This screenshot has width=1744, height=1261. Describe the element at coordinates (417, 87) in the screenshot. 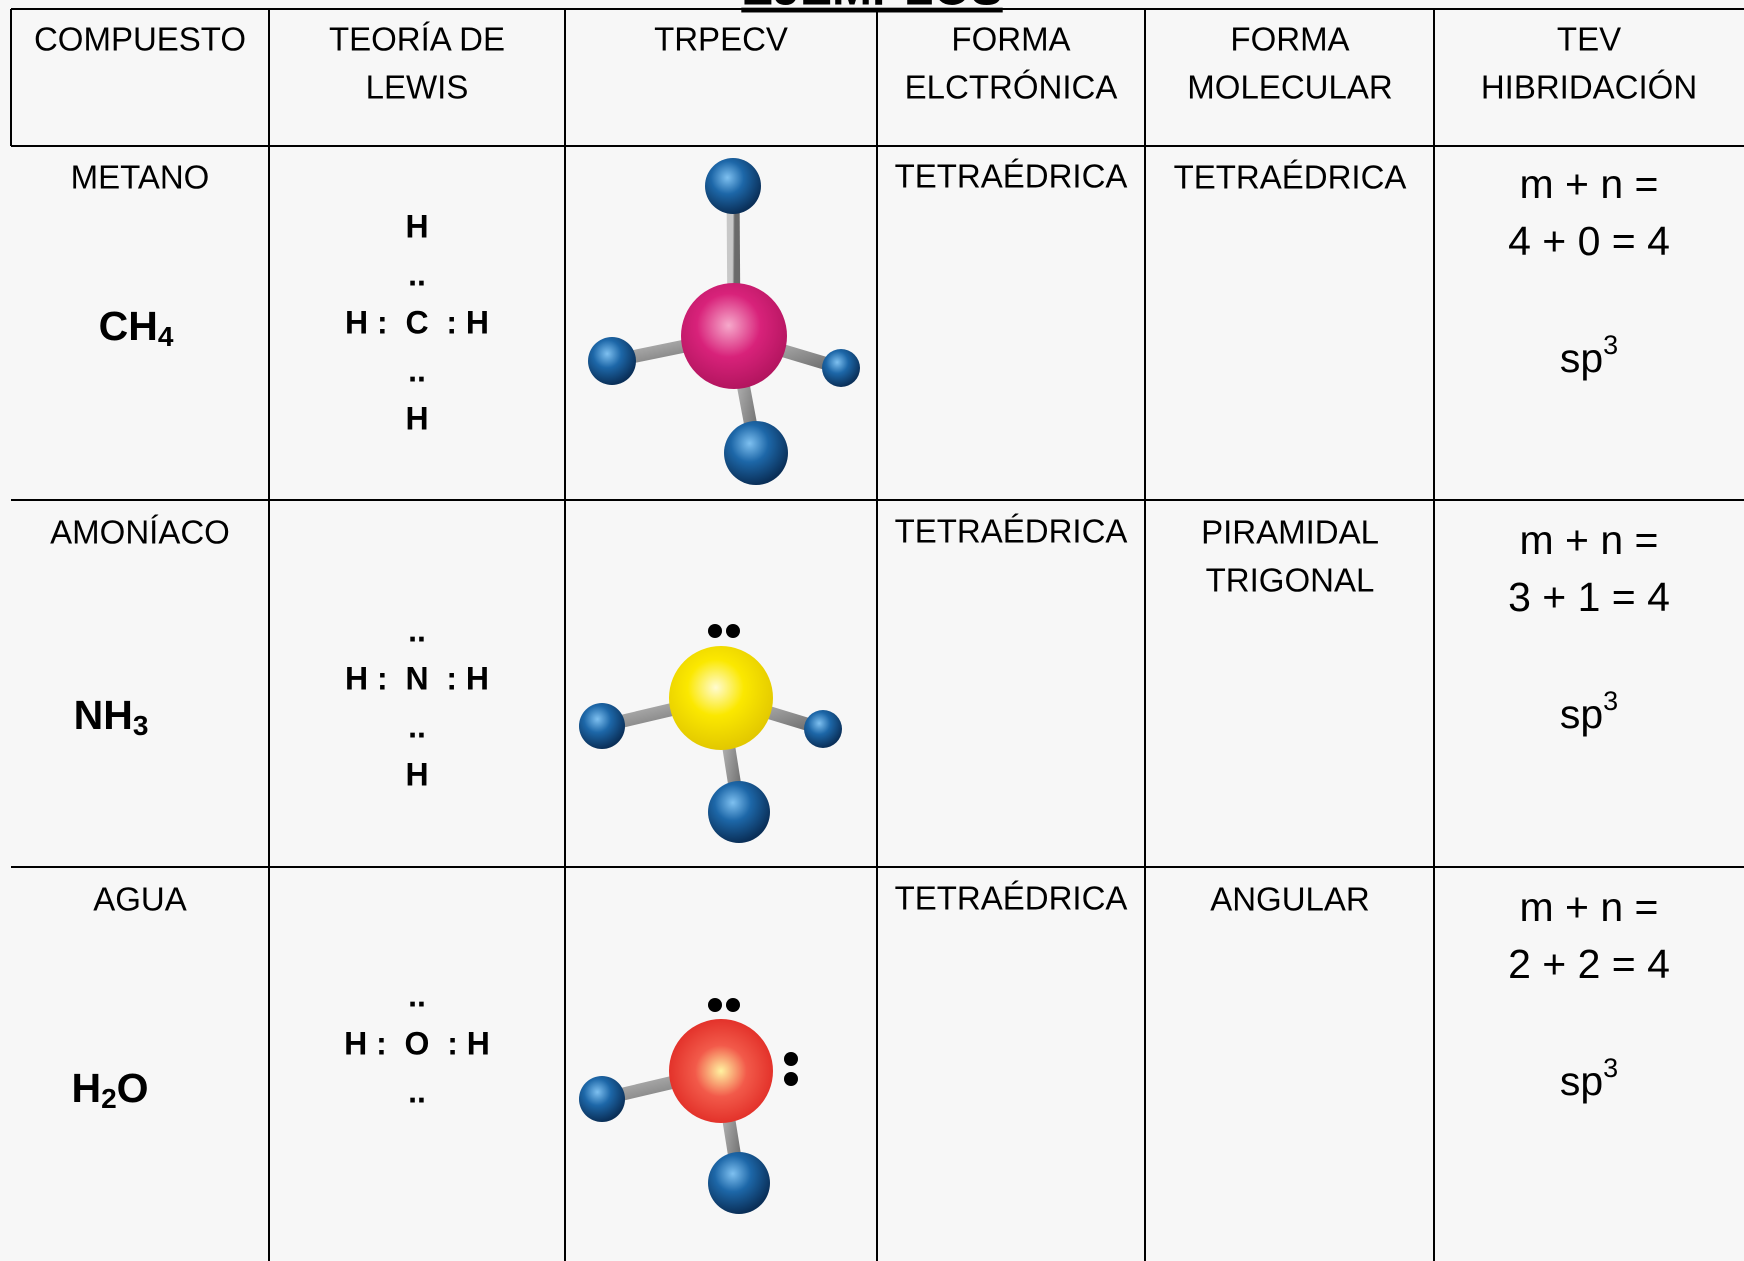

I see `column-header: LEWIS` at that location.